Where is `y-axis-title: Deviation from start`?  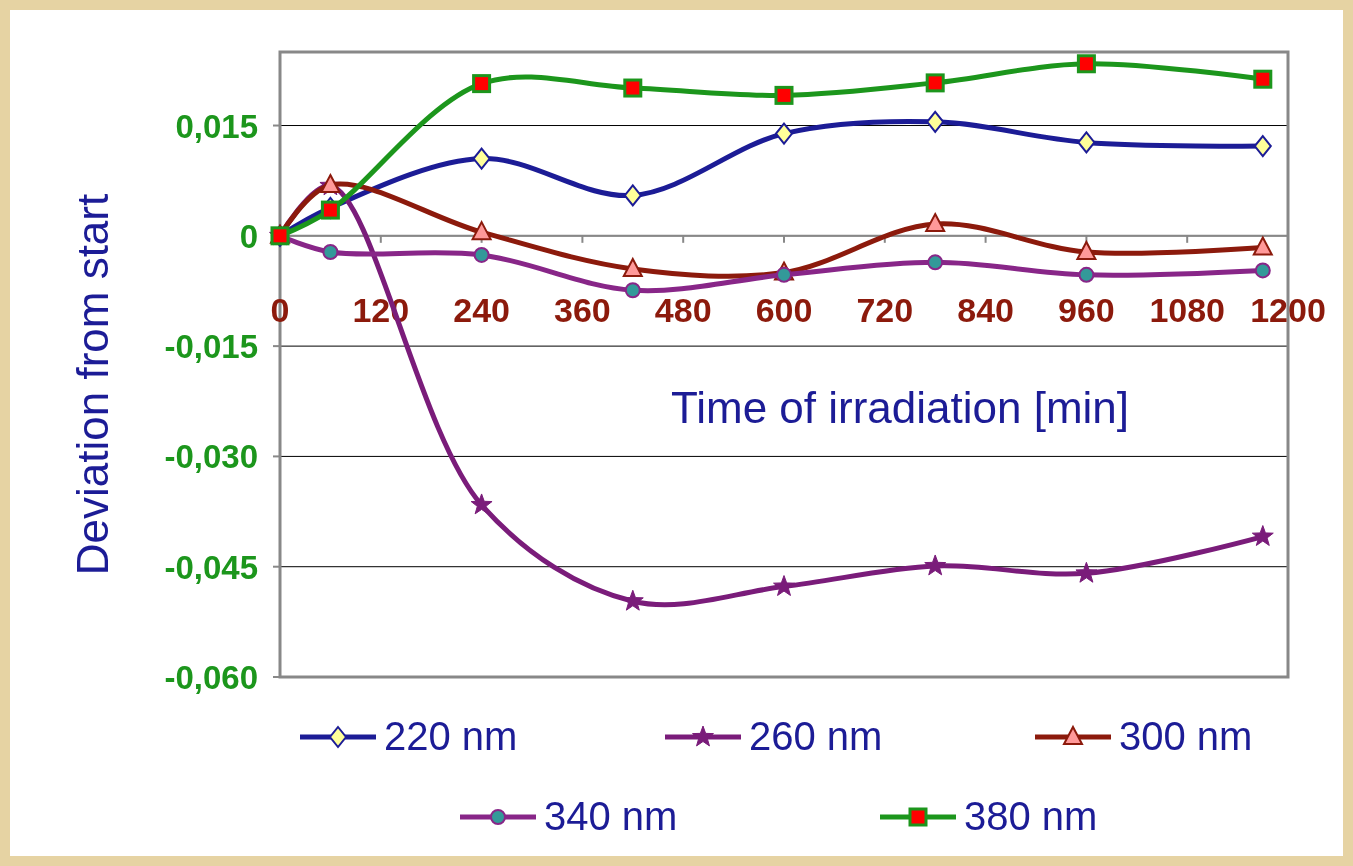 y-axis-title: Deviation from start is located at coordinates (92, 384).